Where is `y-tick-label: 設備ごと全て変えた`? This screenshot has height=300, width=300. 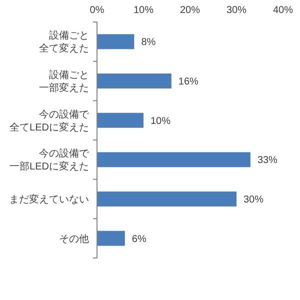 y-tick-label: 設備ごと全て変えた is located at coordinates (64, 42).